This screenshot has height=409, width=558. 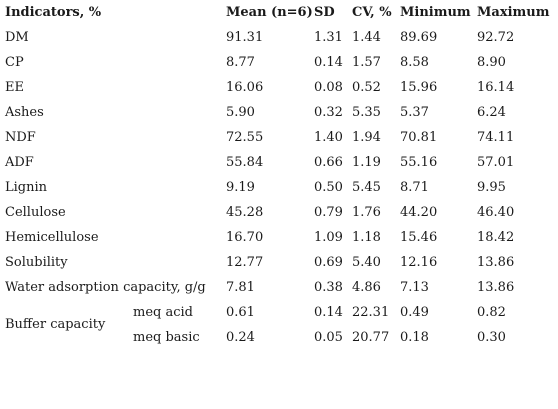 I want to click on cell-mean: 45.28, so click(x=245, y=212).